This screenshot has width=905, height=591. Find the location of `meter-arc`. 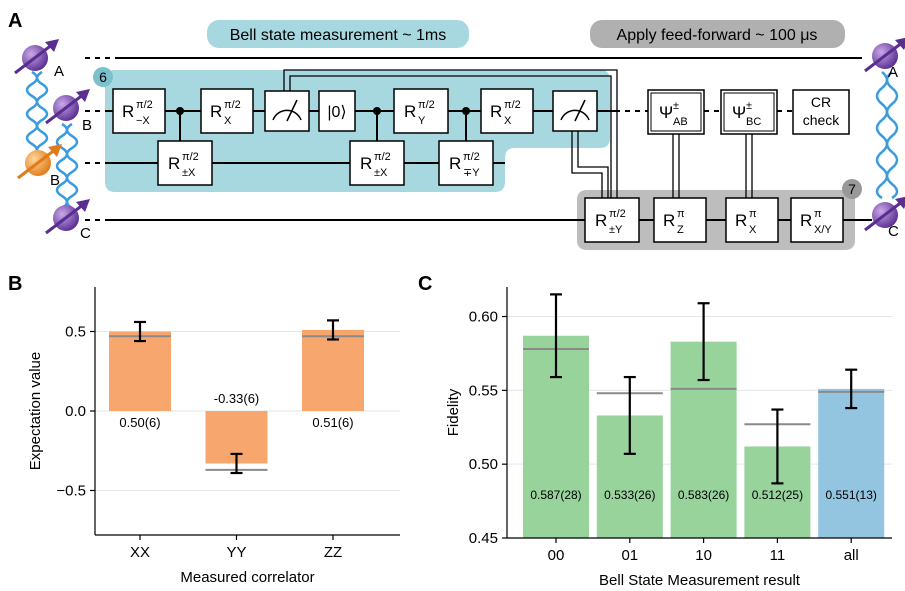

meter-arc is located at coordinates (287, 115).